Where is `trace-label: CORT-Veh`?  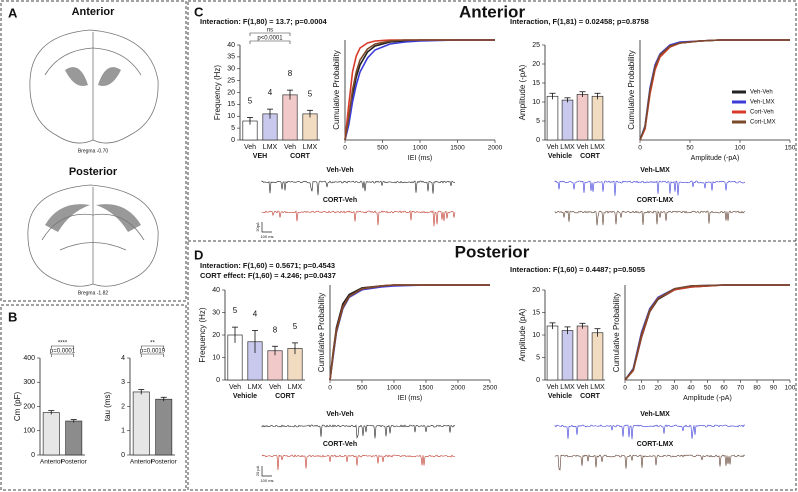
trace-label: CORT-Veh is located at coordinates (340, 200).